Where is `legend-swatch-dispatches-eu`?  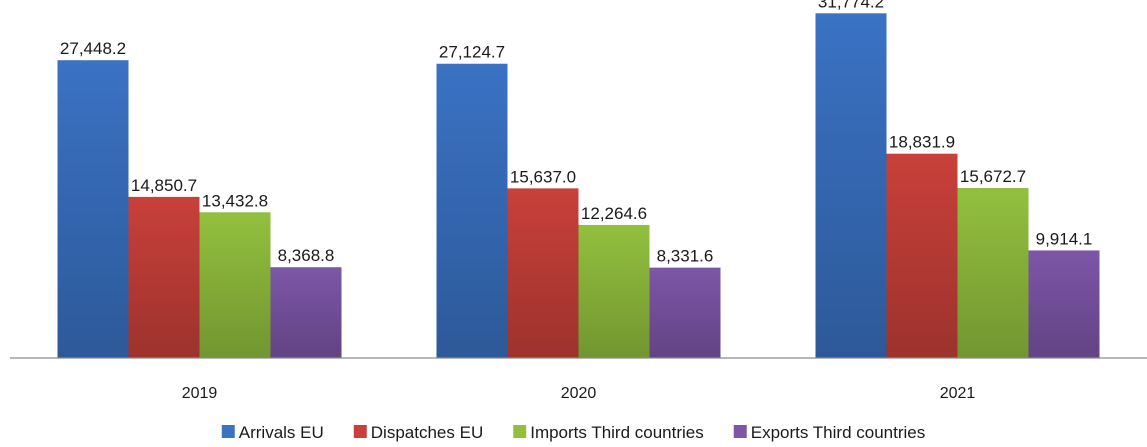
legend-swatch-dispatches-eu is located at coordinates (360, 431).